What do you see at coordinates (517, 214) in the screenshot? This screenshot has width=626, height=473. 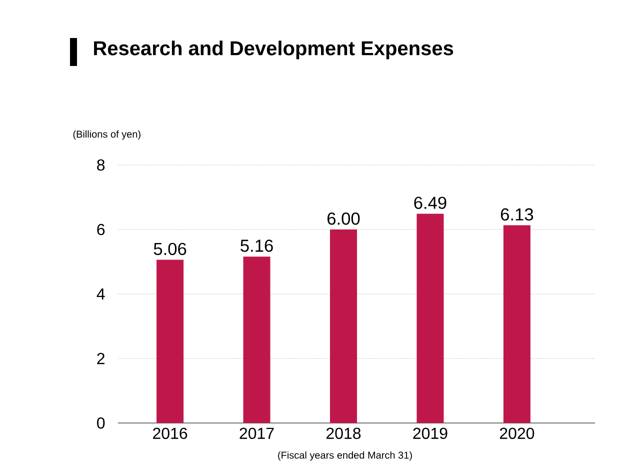 I see `data-label: 6.13` at bounding box center [517, 214].